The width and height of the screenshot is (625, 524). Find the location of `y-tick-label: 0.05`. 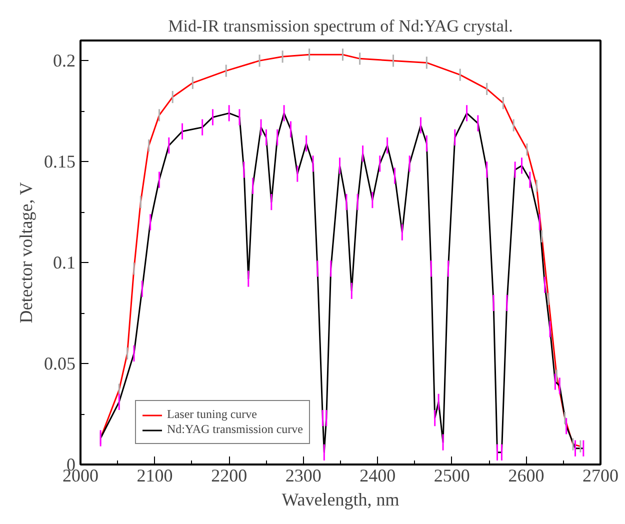

y-tick-label: 0.05 is located at coordinates (60, 364).